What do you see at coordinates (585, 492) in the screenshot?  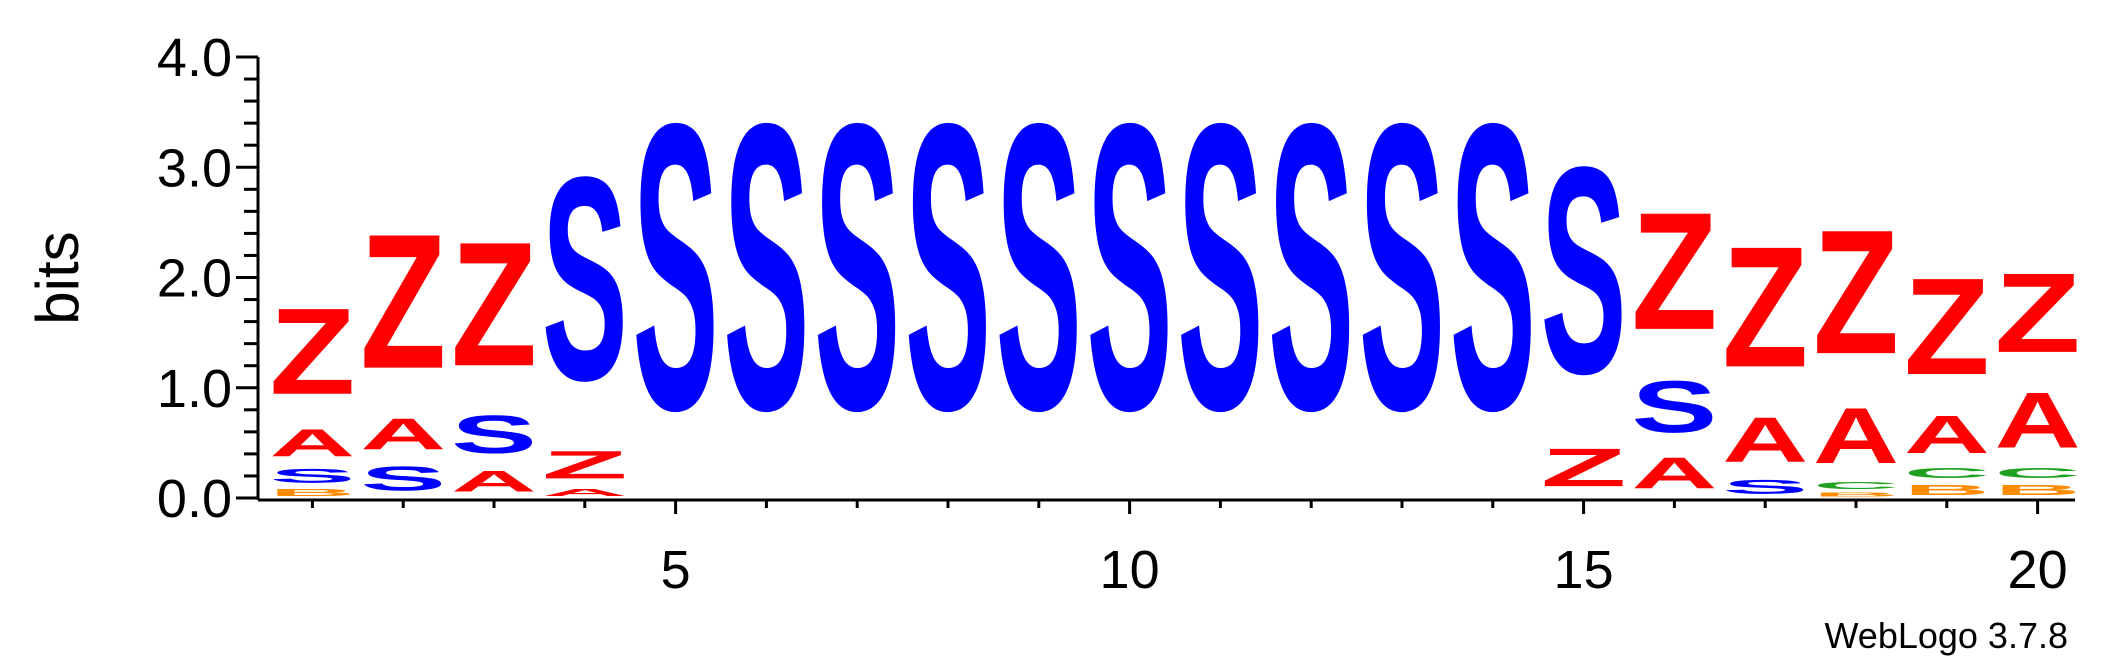 I see `logo-letter-a-pos-4: A` at bounding box center [585, 492].